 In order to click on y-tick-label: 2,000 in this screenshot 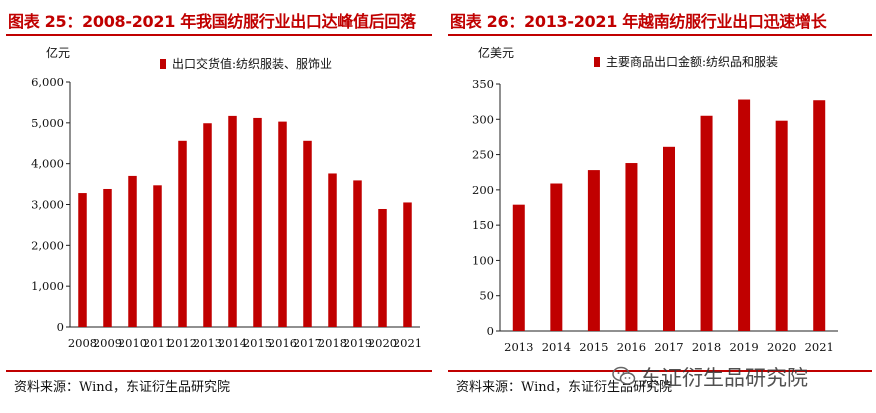, I will do `click(47, 245)`.